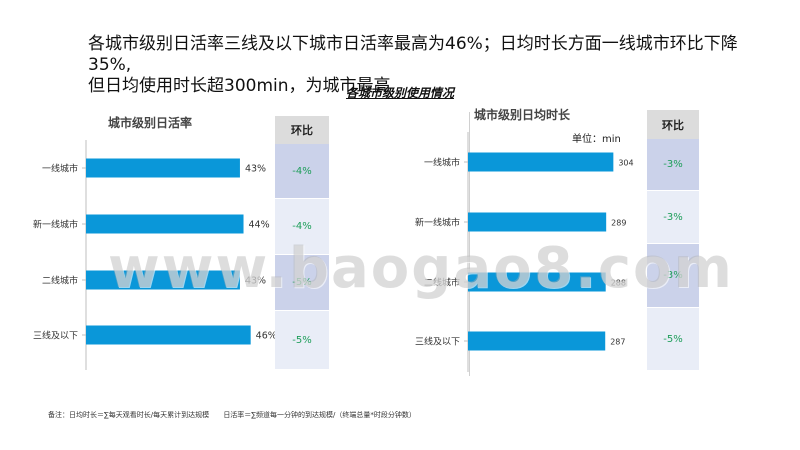 The image size is (800, 450). I want to click on headline-line-2: 但日均使用时长超300min，为城市最高, so click(239, 86).